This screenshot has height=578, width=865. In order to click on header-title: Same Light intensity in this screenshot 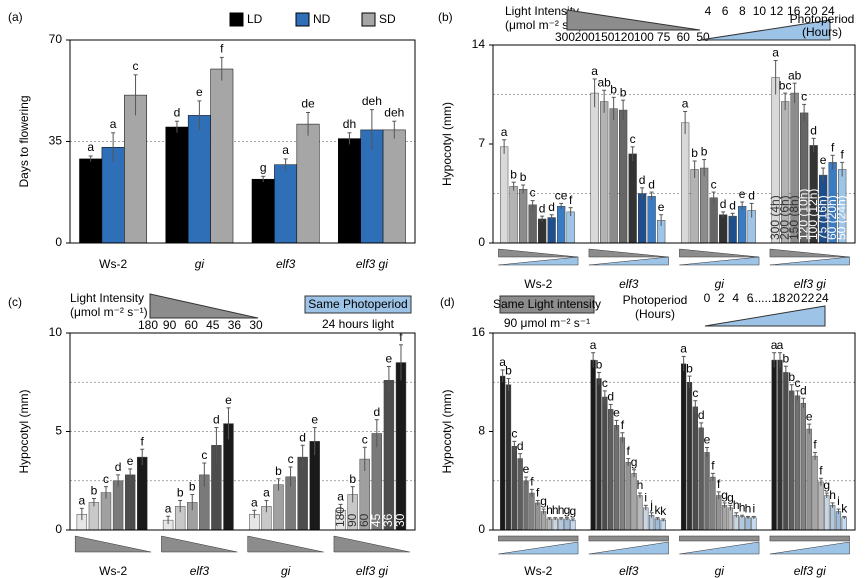, I will do `click(547, 304)`.